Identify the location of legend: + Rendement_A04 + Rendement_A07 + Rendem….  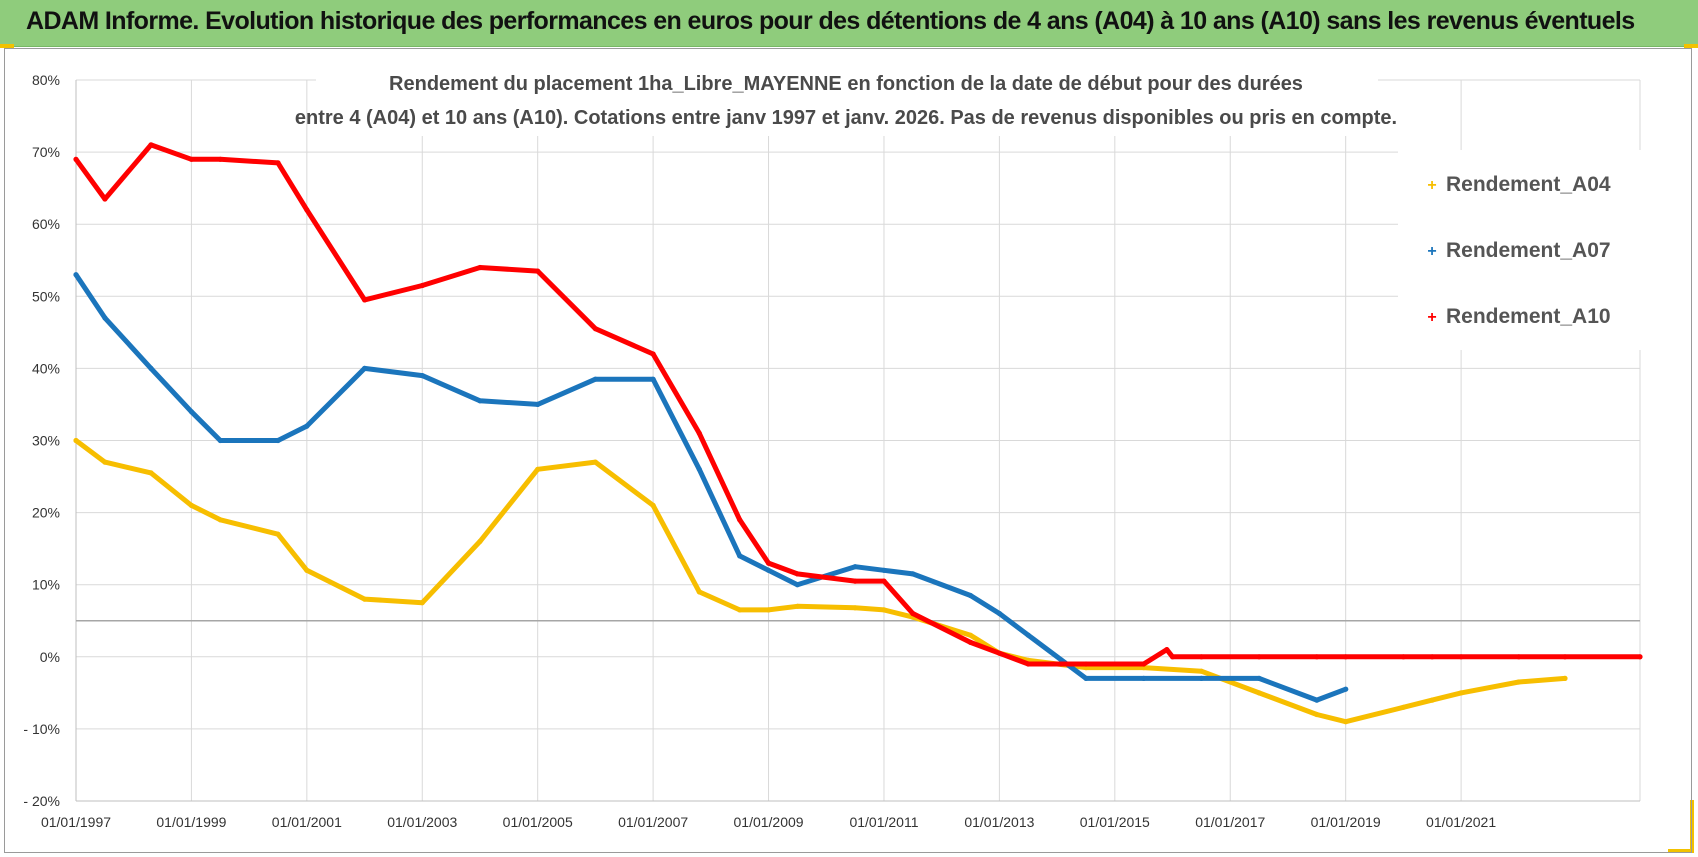
(1520, 250).